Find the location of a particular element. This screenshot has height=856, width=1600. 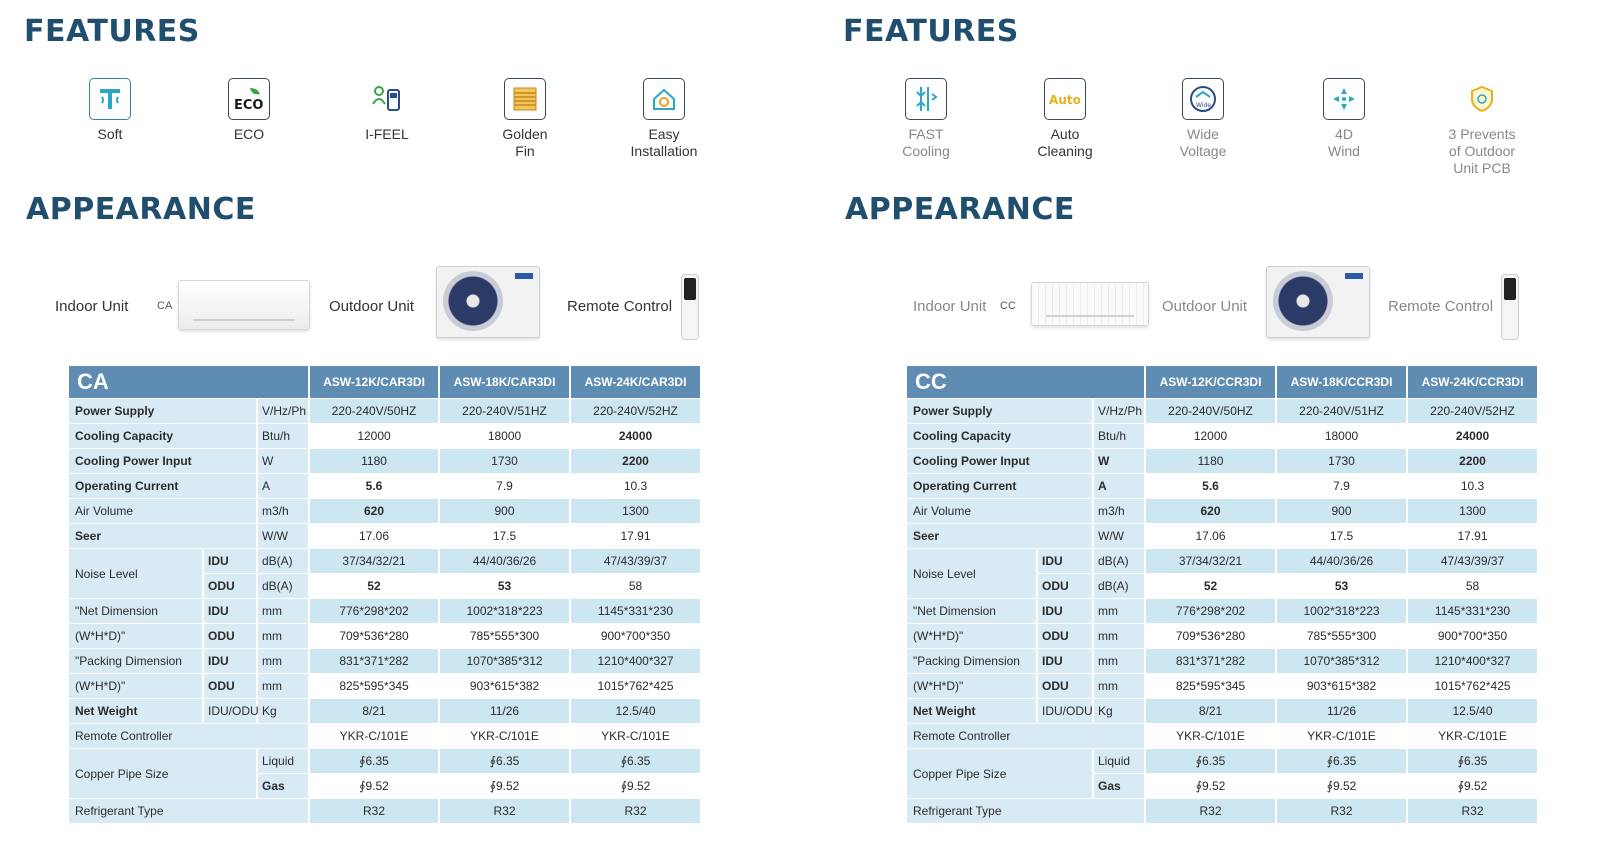

row-label: Cooling Capacity is located at coordinates (163, 436).